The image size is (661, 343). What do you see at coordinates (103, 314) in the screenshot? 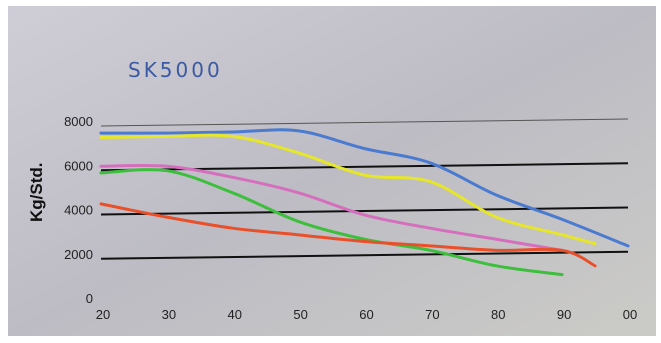
I see `x-tick-label: 20` at bounding box center [103, 314].